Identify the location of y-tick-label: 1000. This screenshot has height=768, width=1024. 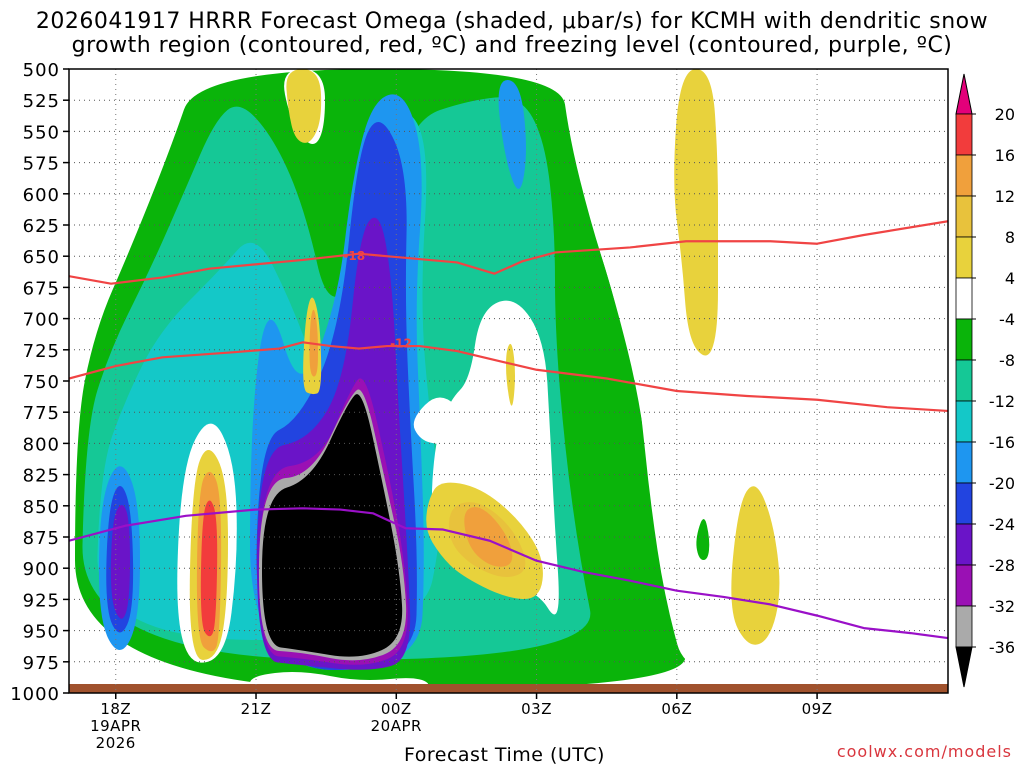
(35, 694).